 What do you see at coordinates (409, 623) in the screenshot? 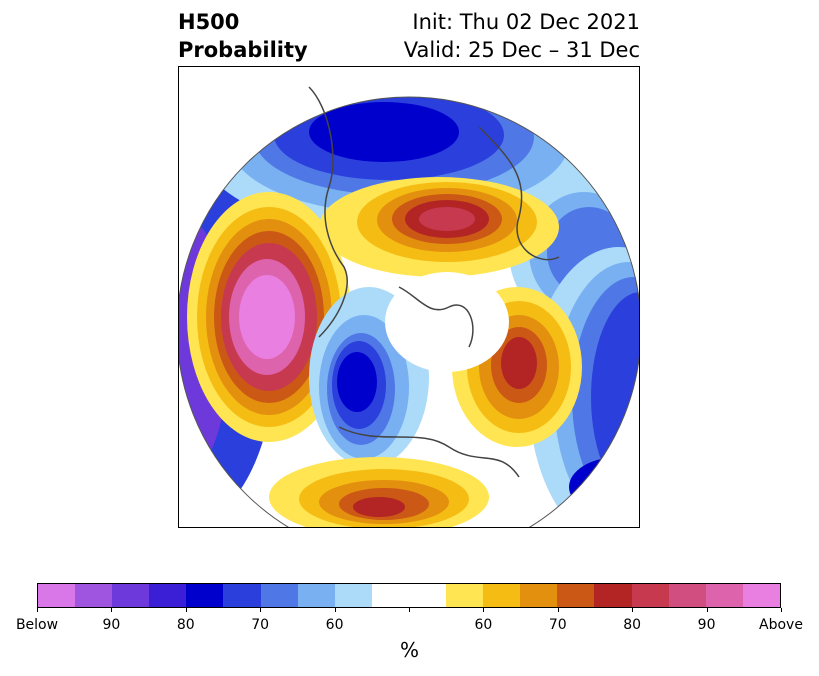
I see `colorbar-ticks: Below 90 80 70 60 60 70 80 90 Above` at bounding box center [409, 623].